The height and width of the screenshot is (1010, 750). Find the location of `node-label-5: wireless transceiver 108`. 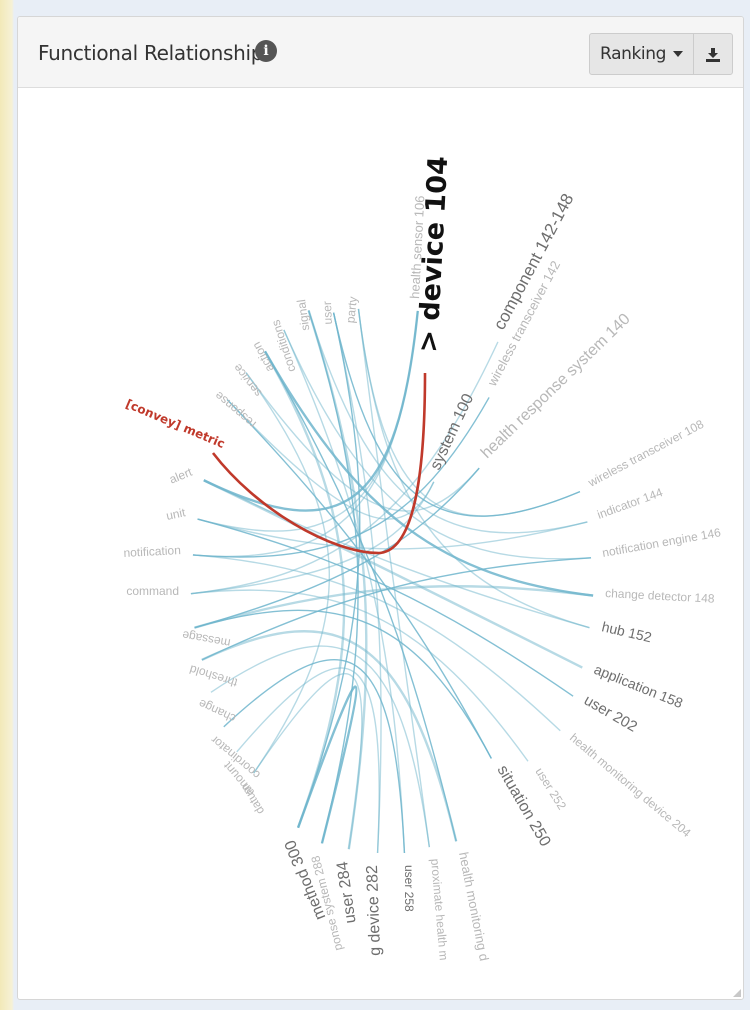

node-label-5: wireless transceiver 108 is located at coordinates (645, 453).